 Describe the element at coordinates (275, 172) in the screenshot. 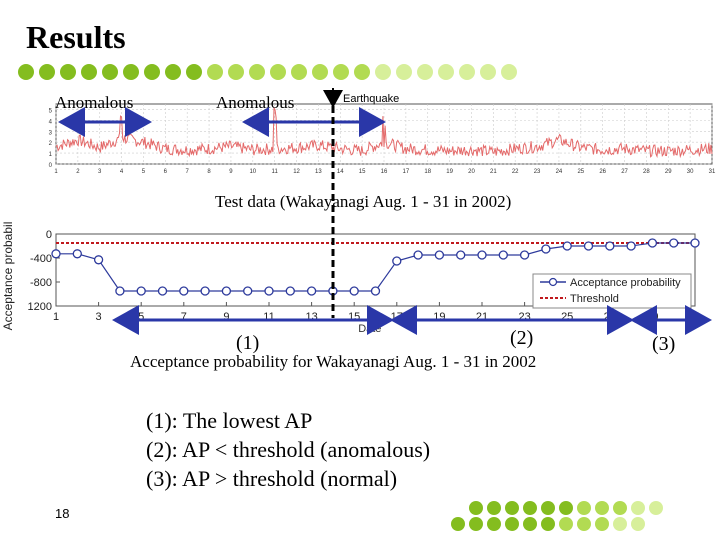

I see `signal-x-tick-label: 11` at that location.